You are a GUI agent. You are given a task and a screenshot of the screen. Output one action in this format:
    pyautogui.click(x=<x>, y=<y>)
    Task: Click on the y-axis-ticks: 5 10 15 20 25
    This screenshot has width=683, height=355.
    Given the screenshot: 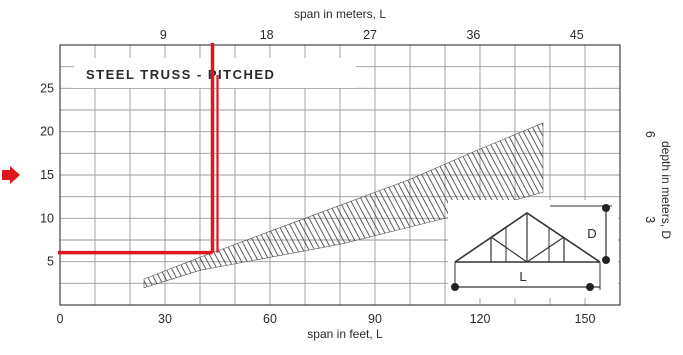 What is the action you would take?
    pyautogui.click(x=47, y=174)
    